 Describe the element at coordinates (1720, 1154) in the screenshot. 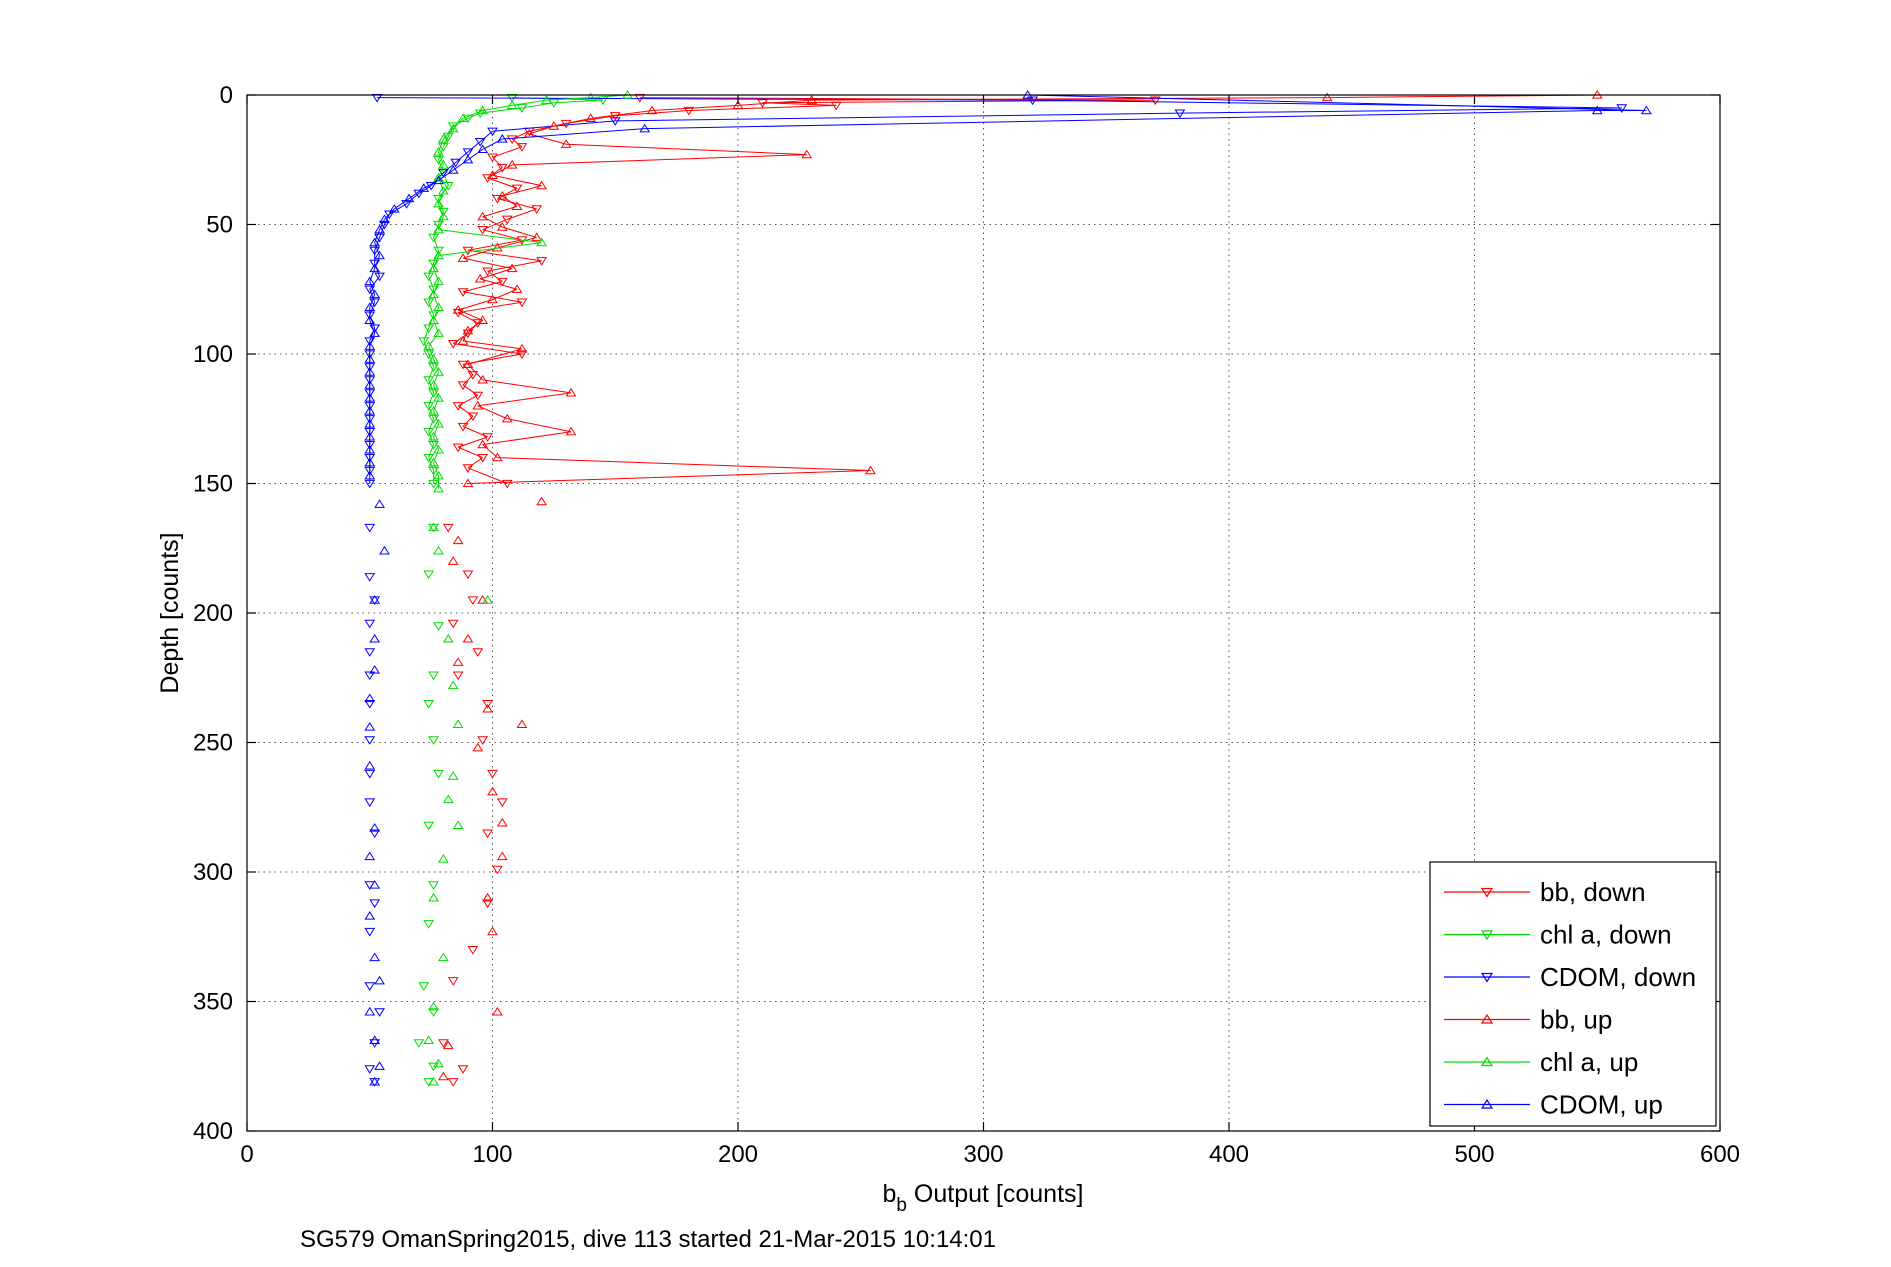

I see `x-tick-label: 600` at that location.